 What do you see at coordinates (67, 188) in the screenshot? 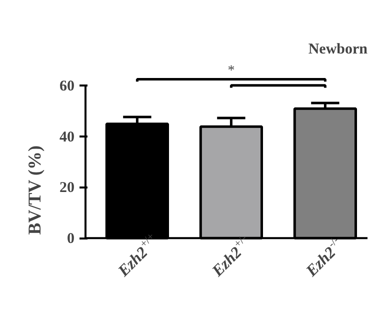
I see `y-tick-label: 20` at bounding box center [67, 188].